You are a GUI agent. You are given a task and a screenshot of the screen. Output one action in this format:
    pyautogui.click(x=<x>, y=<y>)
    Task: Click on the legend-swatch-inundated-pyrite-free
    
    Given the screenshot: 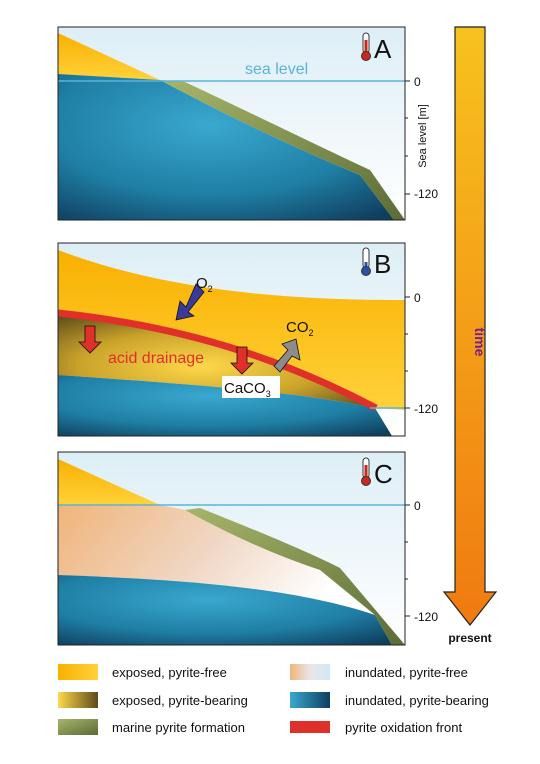 What is the action you would take?
    pyautogui.click(x=310, y=672)
    